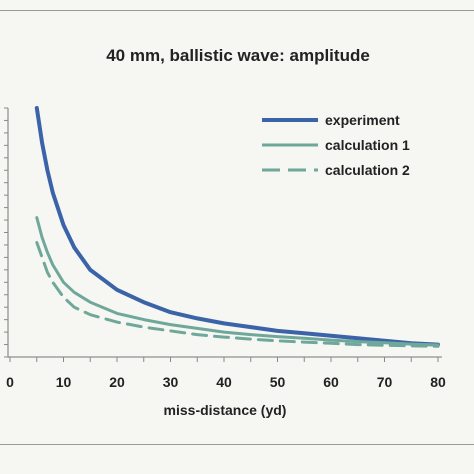 This screenshot has width=474, height=474. Describe the element at coordinates (10, 382) in the screenshot. I see `x-tick-label: 0` at that location.